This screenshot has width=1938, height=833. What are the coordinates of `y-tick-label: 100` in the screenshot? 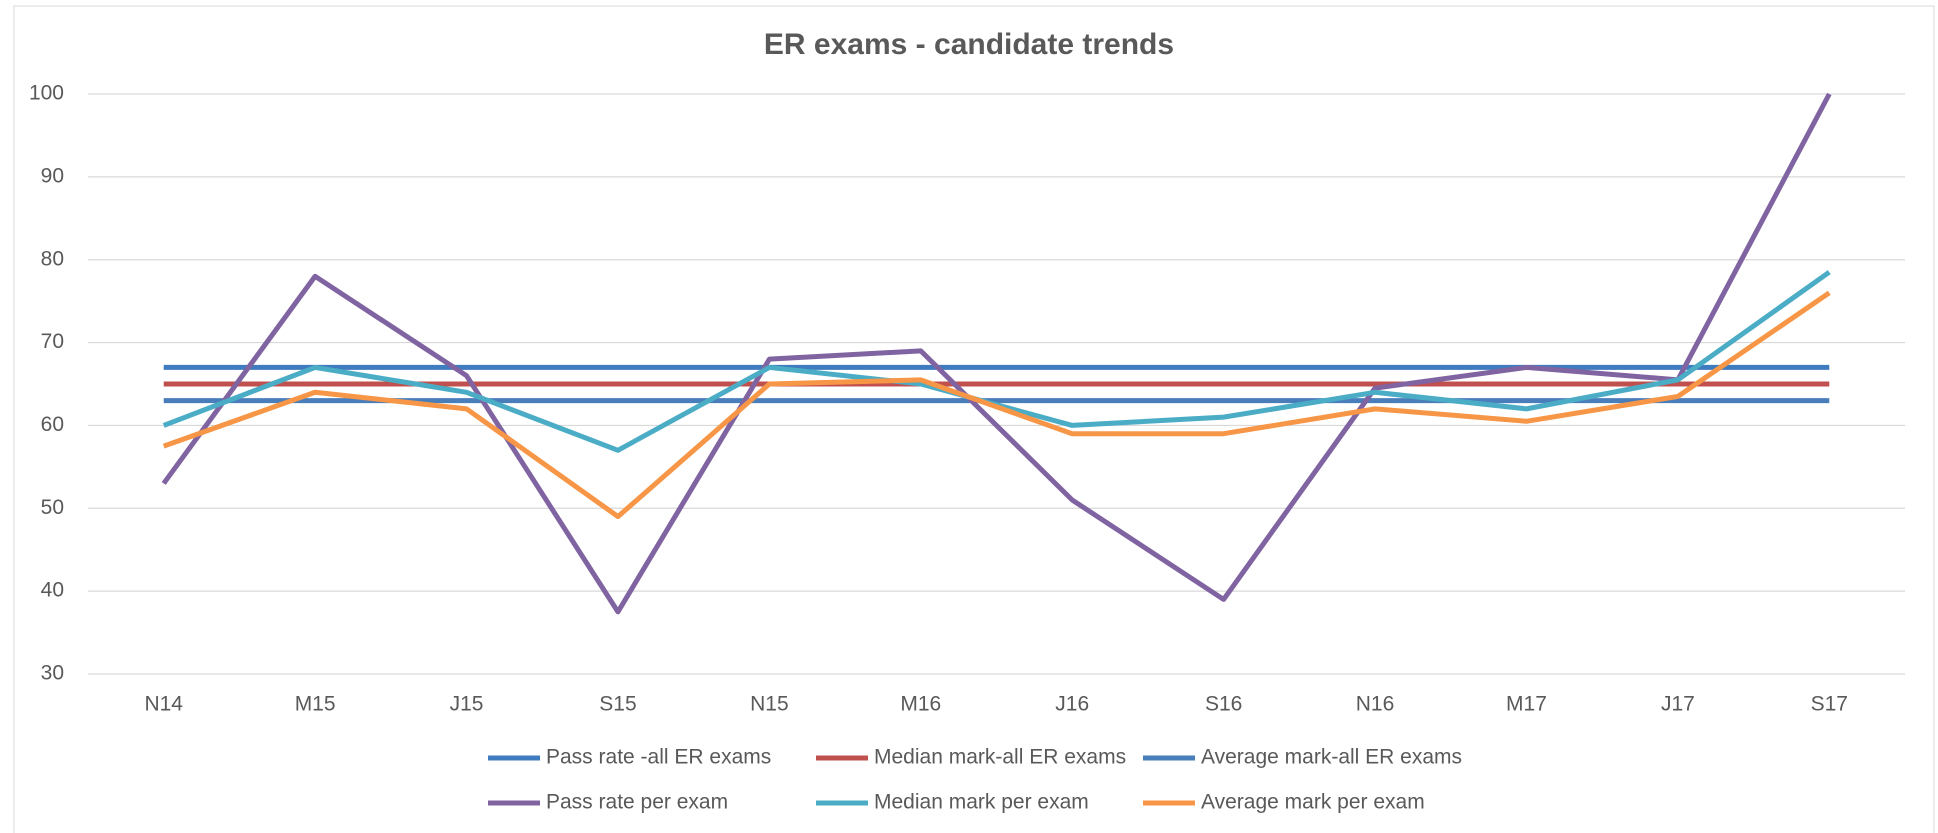 It's located at (46, 93).